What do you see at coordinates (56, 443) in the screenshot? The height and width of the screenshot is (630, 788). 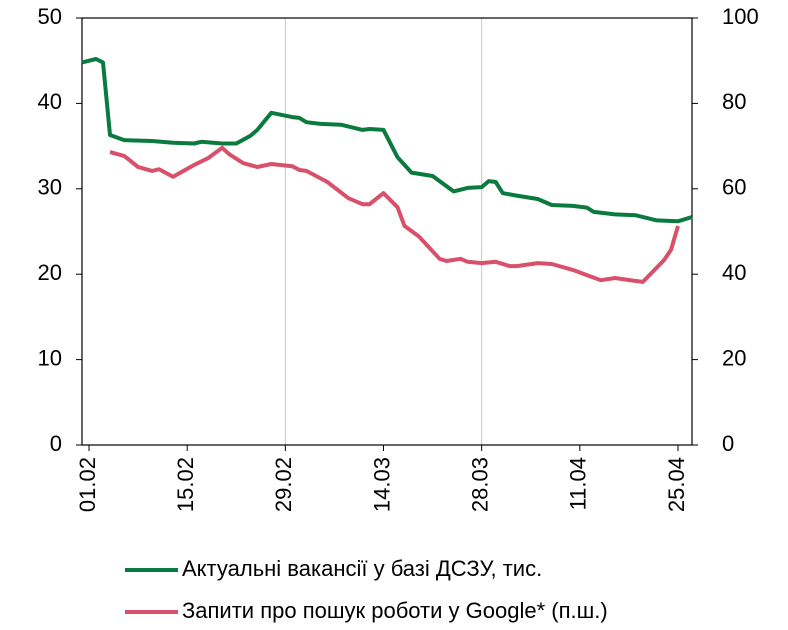 I see `y-tick-label: 0` at bounding box center [56, 443].